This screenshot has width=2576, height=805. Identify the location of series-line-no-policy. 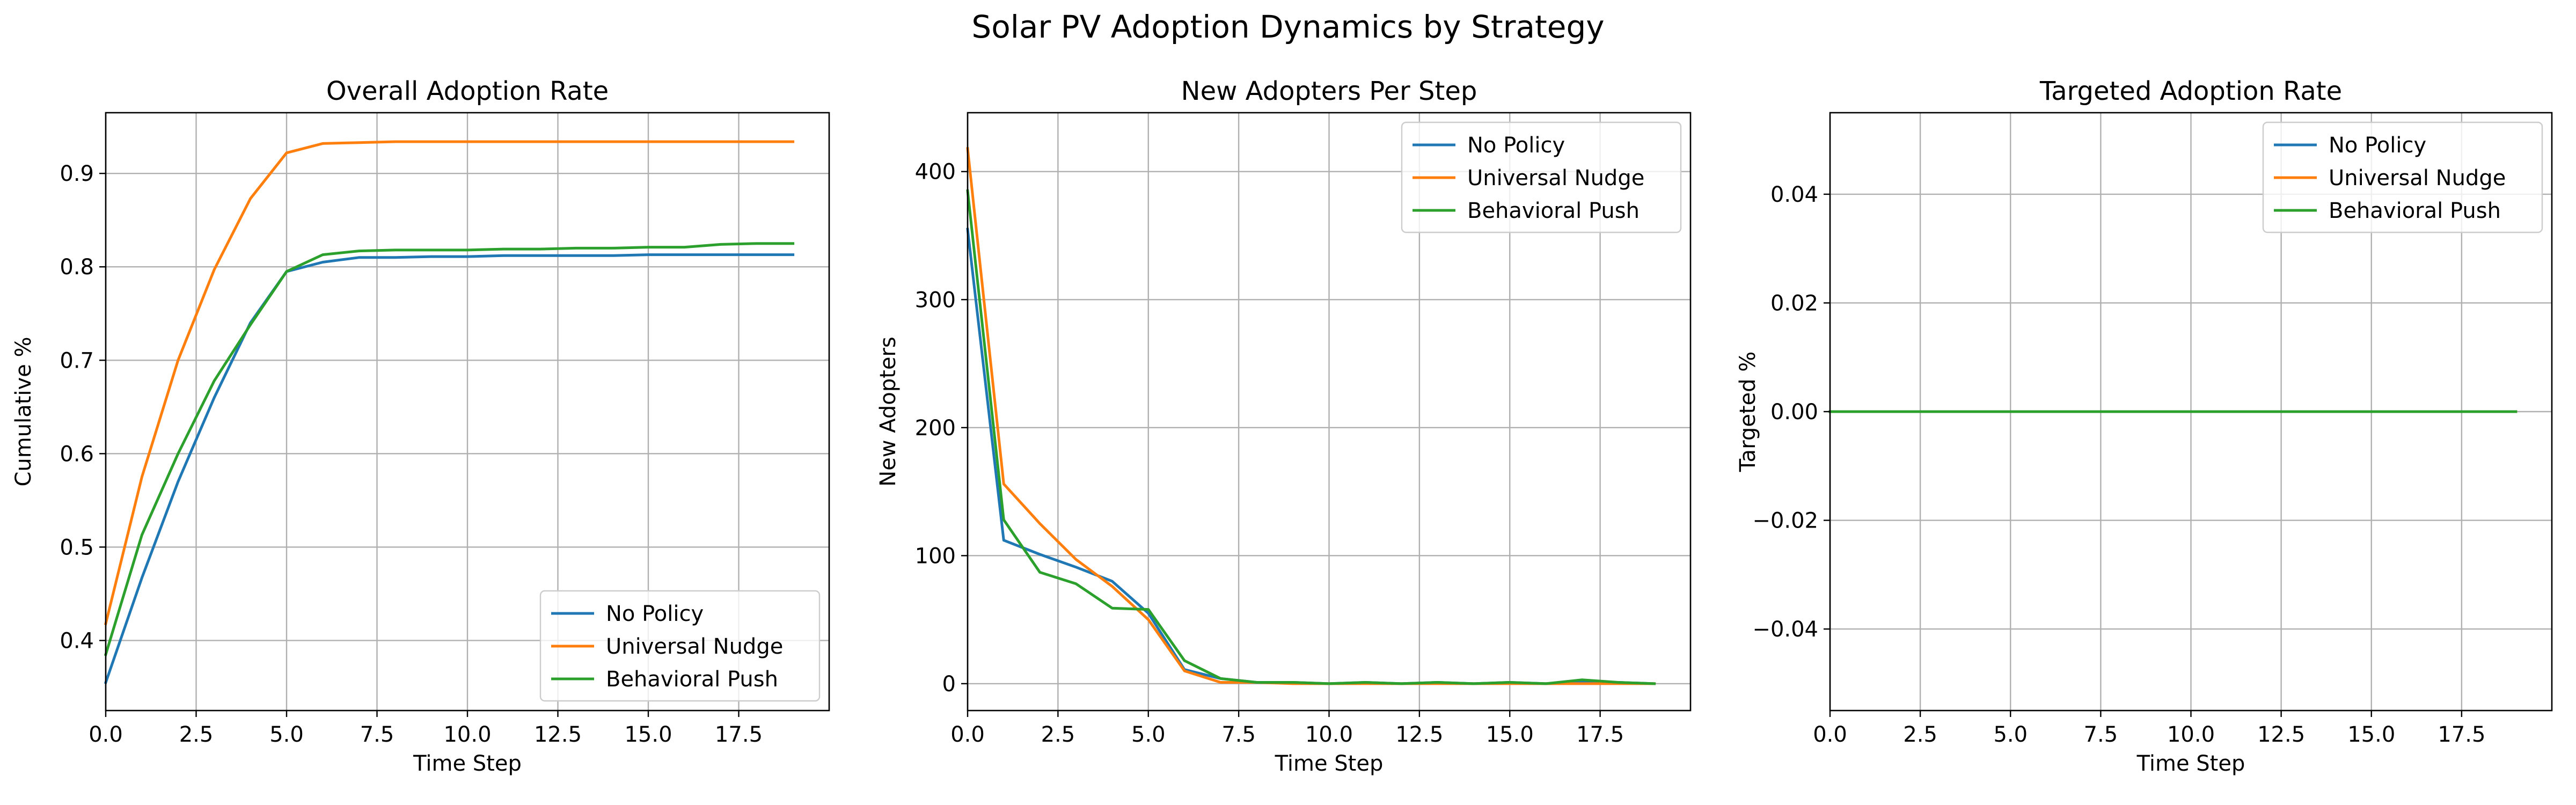
(449, 468).